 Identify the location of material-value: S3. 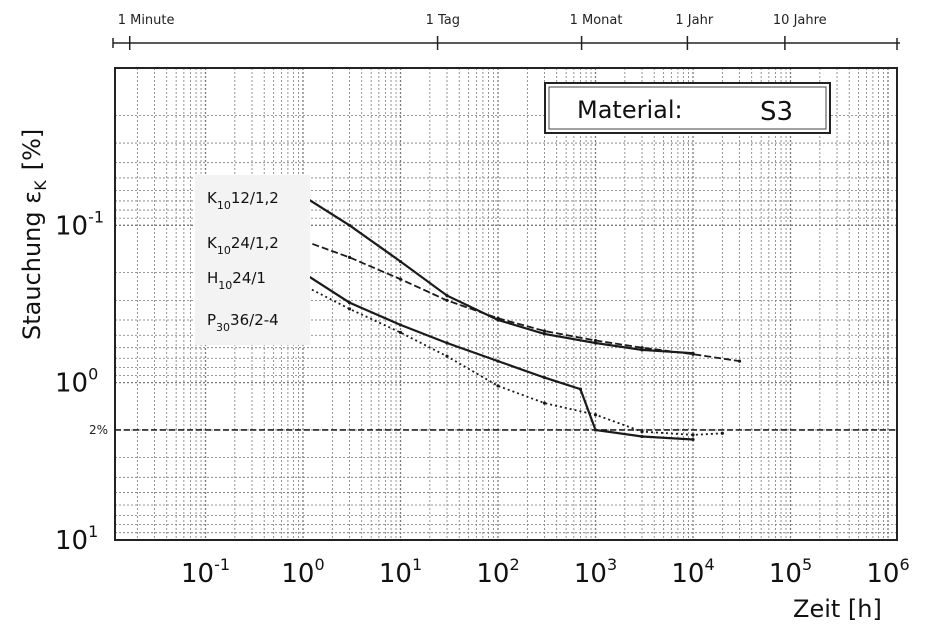
(776, 112).